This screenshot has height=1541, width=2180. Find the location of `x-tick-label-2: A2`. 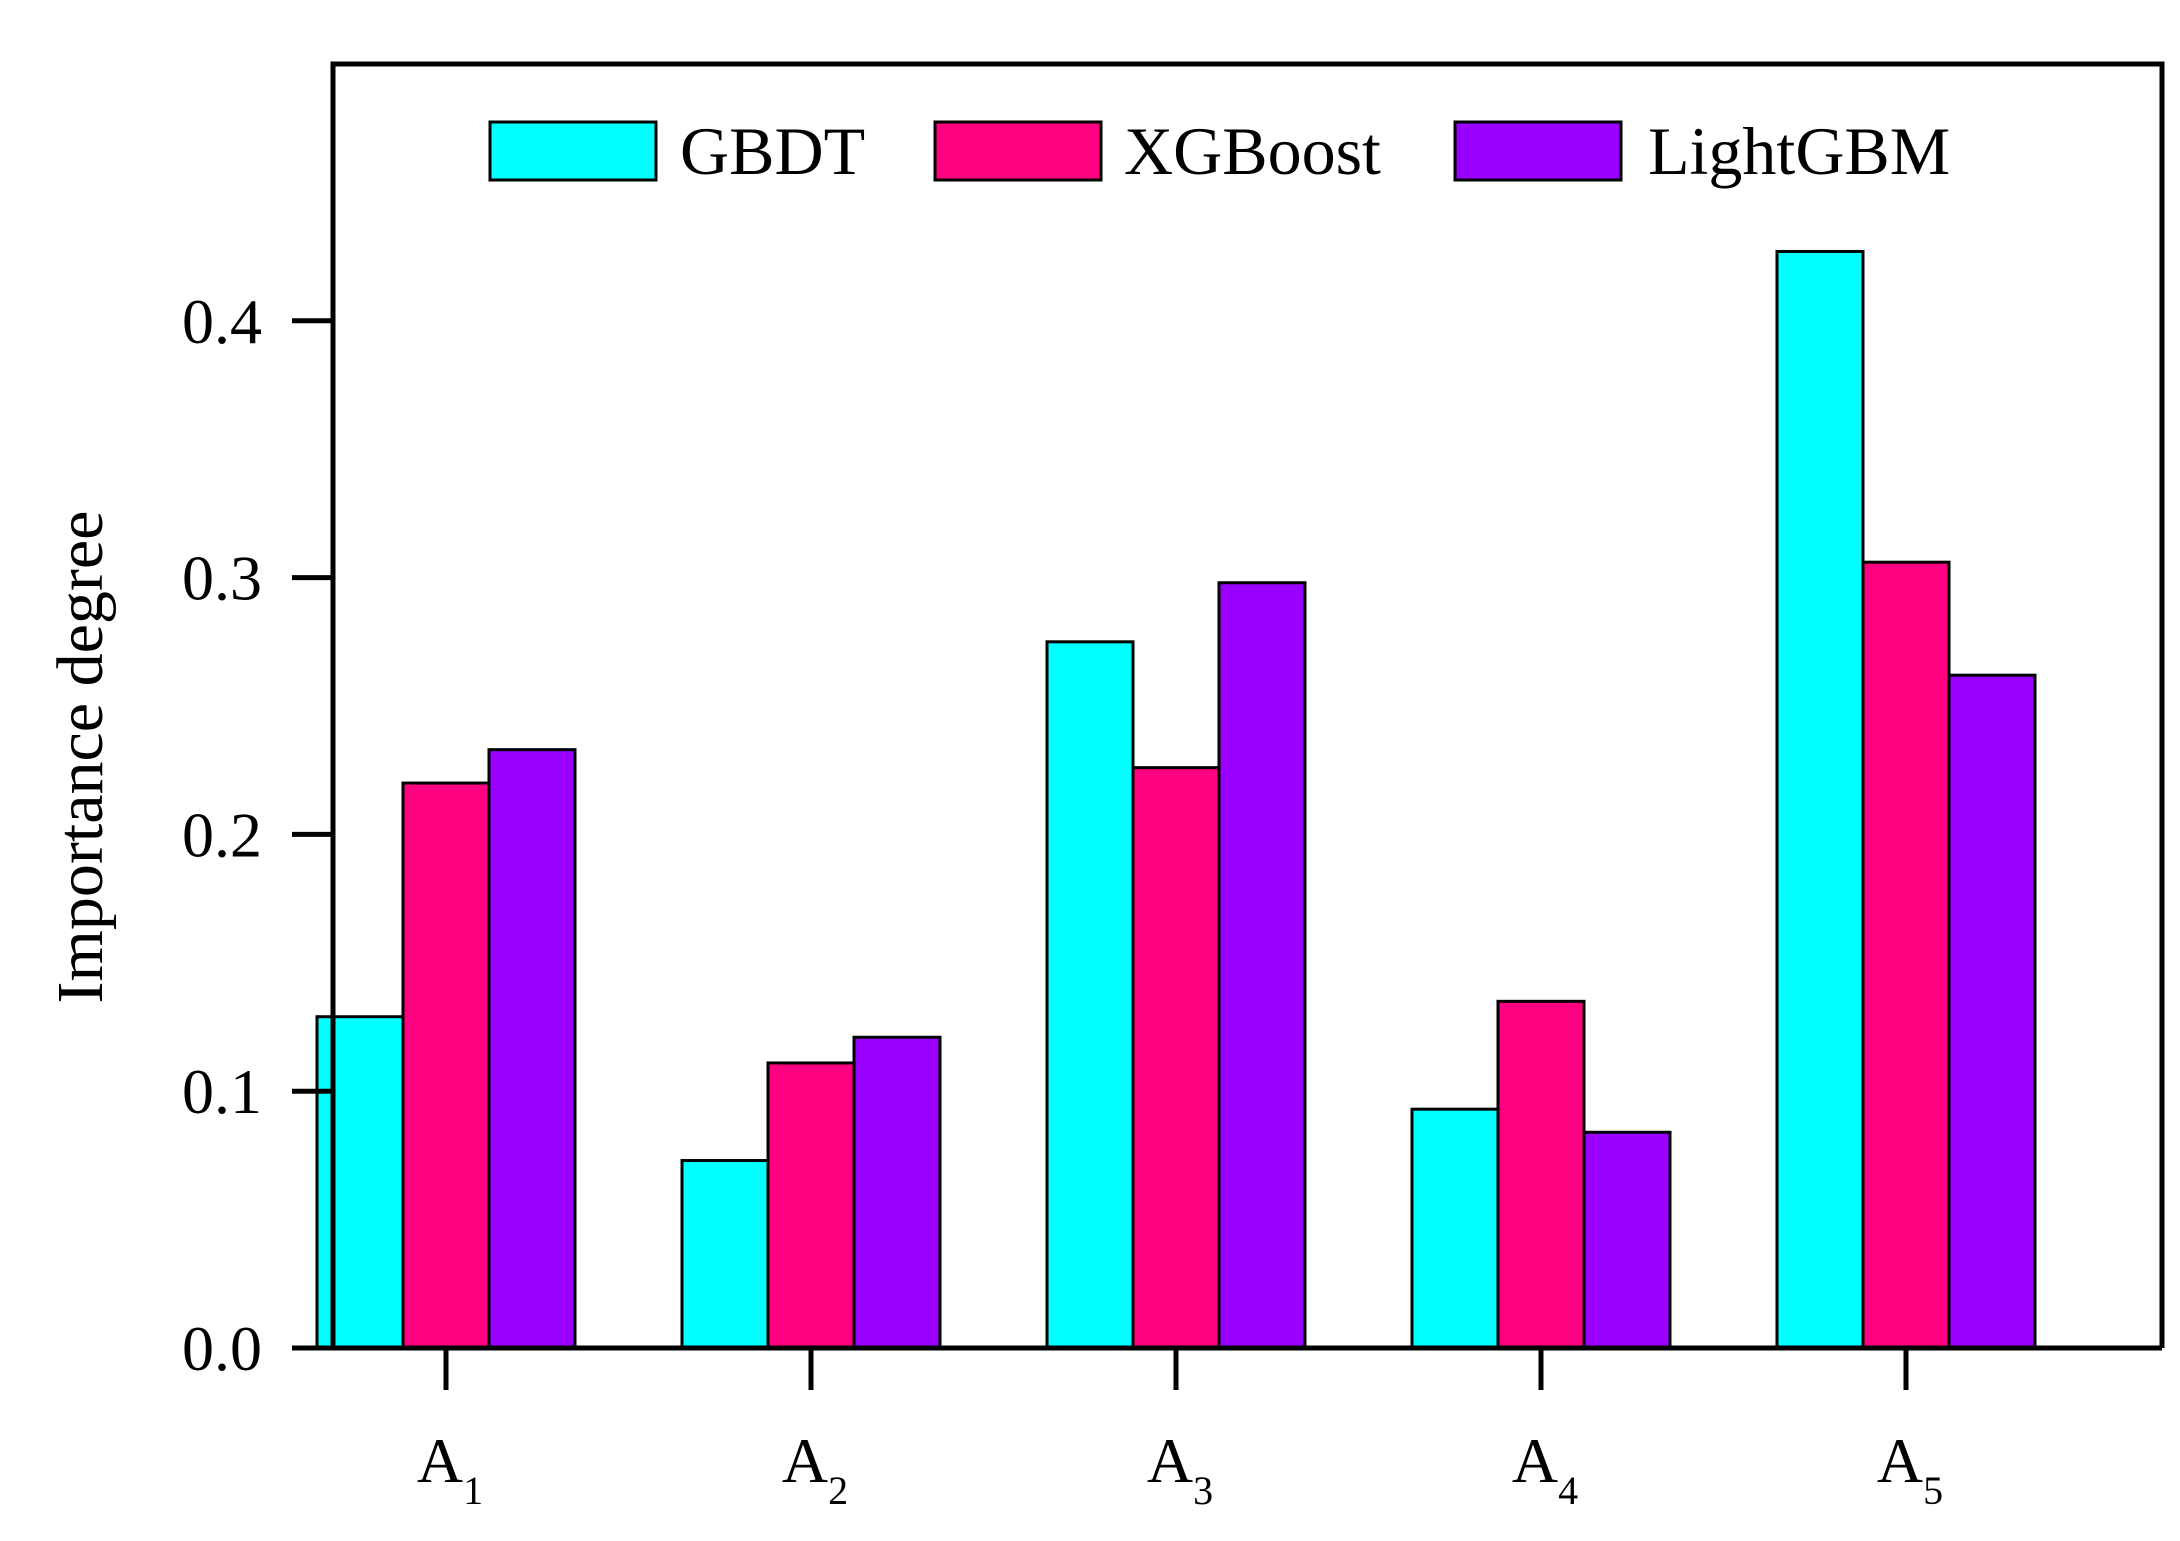

x-tick-label-2: A2 is located at coordinates (815, 1469).